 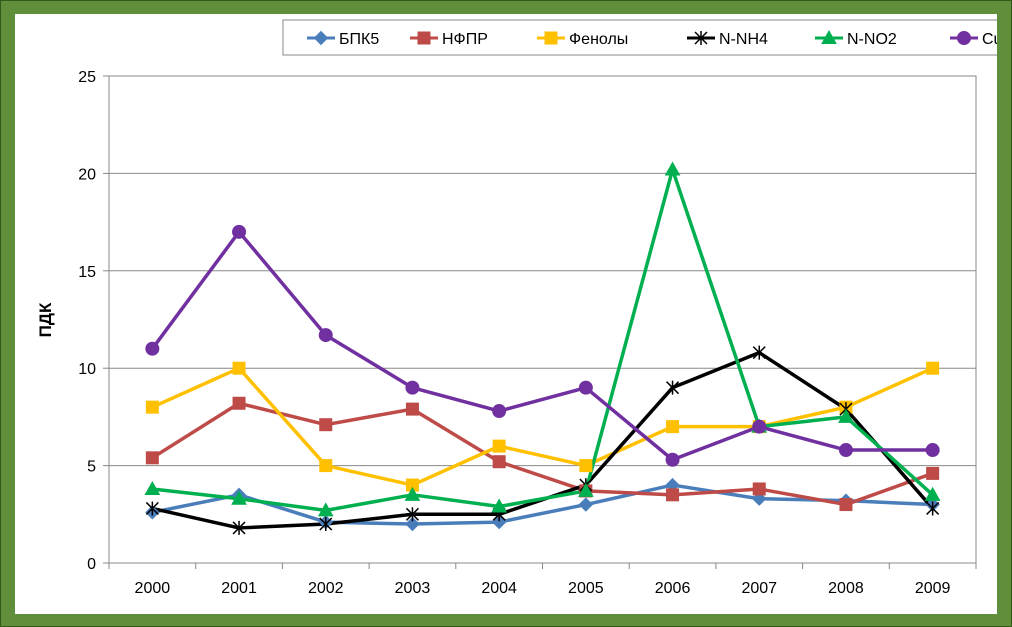 I want to click on x-tick-label: 2002, so click(x=326, y=588).